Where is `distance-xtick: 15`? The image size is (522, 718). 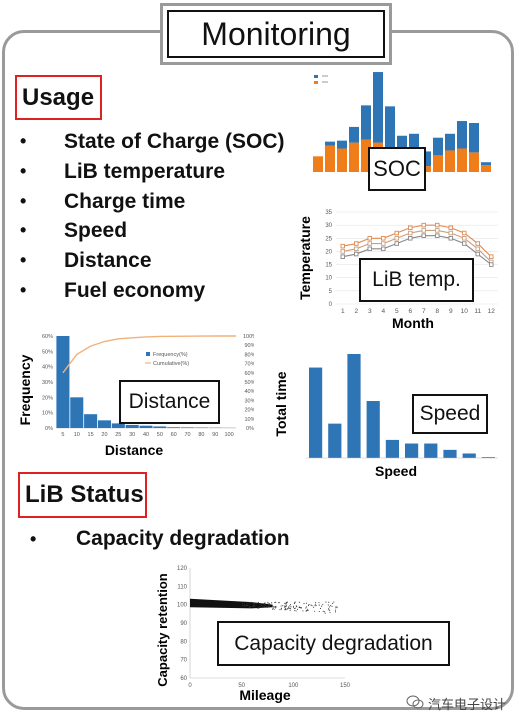 distance-xtick: 15 is located at coordinates (91, 435).